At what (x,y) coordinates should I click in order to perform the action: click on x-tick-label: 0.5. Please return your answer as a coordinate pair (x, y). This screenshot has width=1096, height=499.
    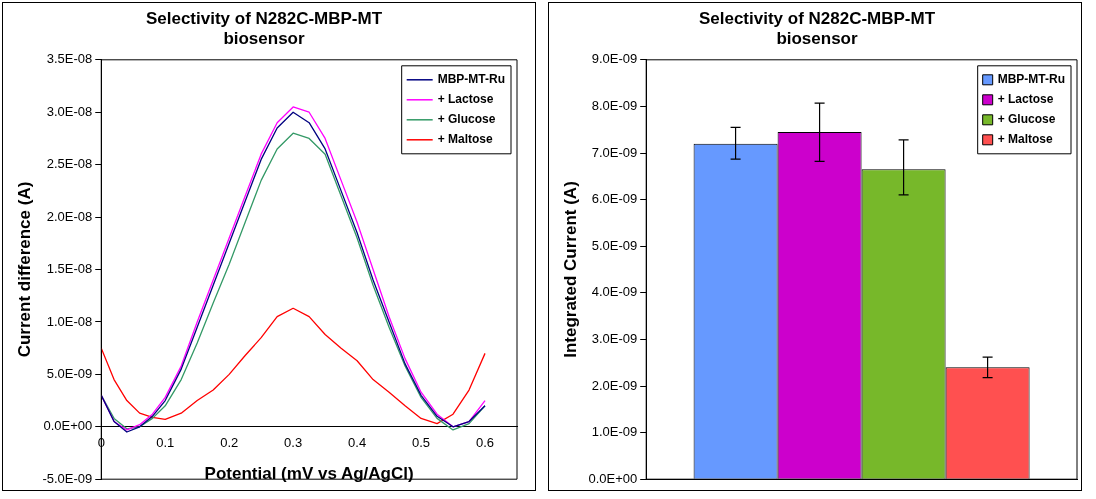
    Looking at the image, I should click on (421, 443).